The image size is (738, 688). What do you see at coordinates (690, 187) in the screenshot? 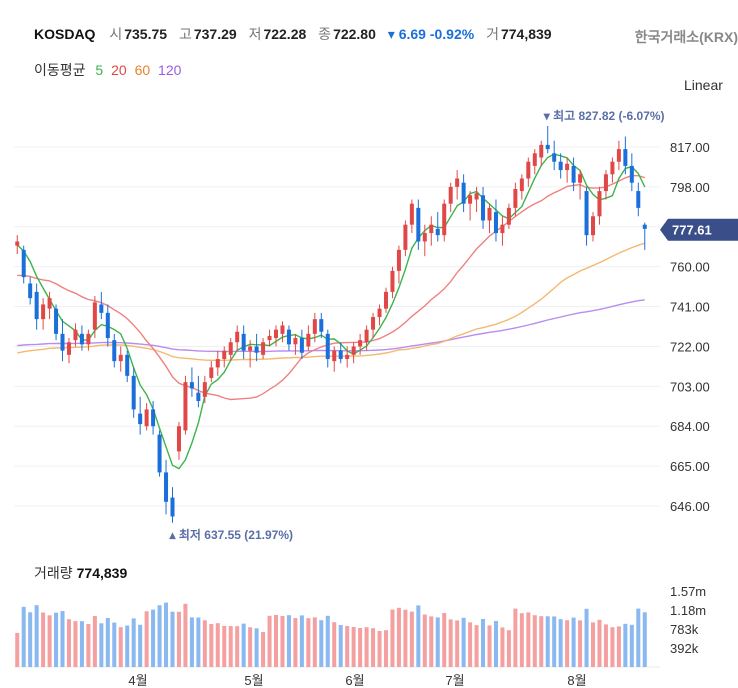
I see `price-tick-label: 798.00` at bounding box center [690, 187].